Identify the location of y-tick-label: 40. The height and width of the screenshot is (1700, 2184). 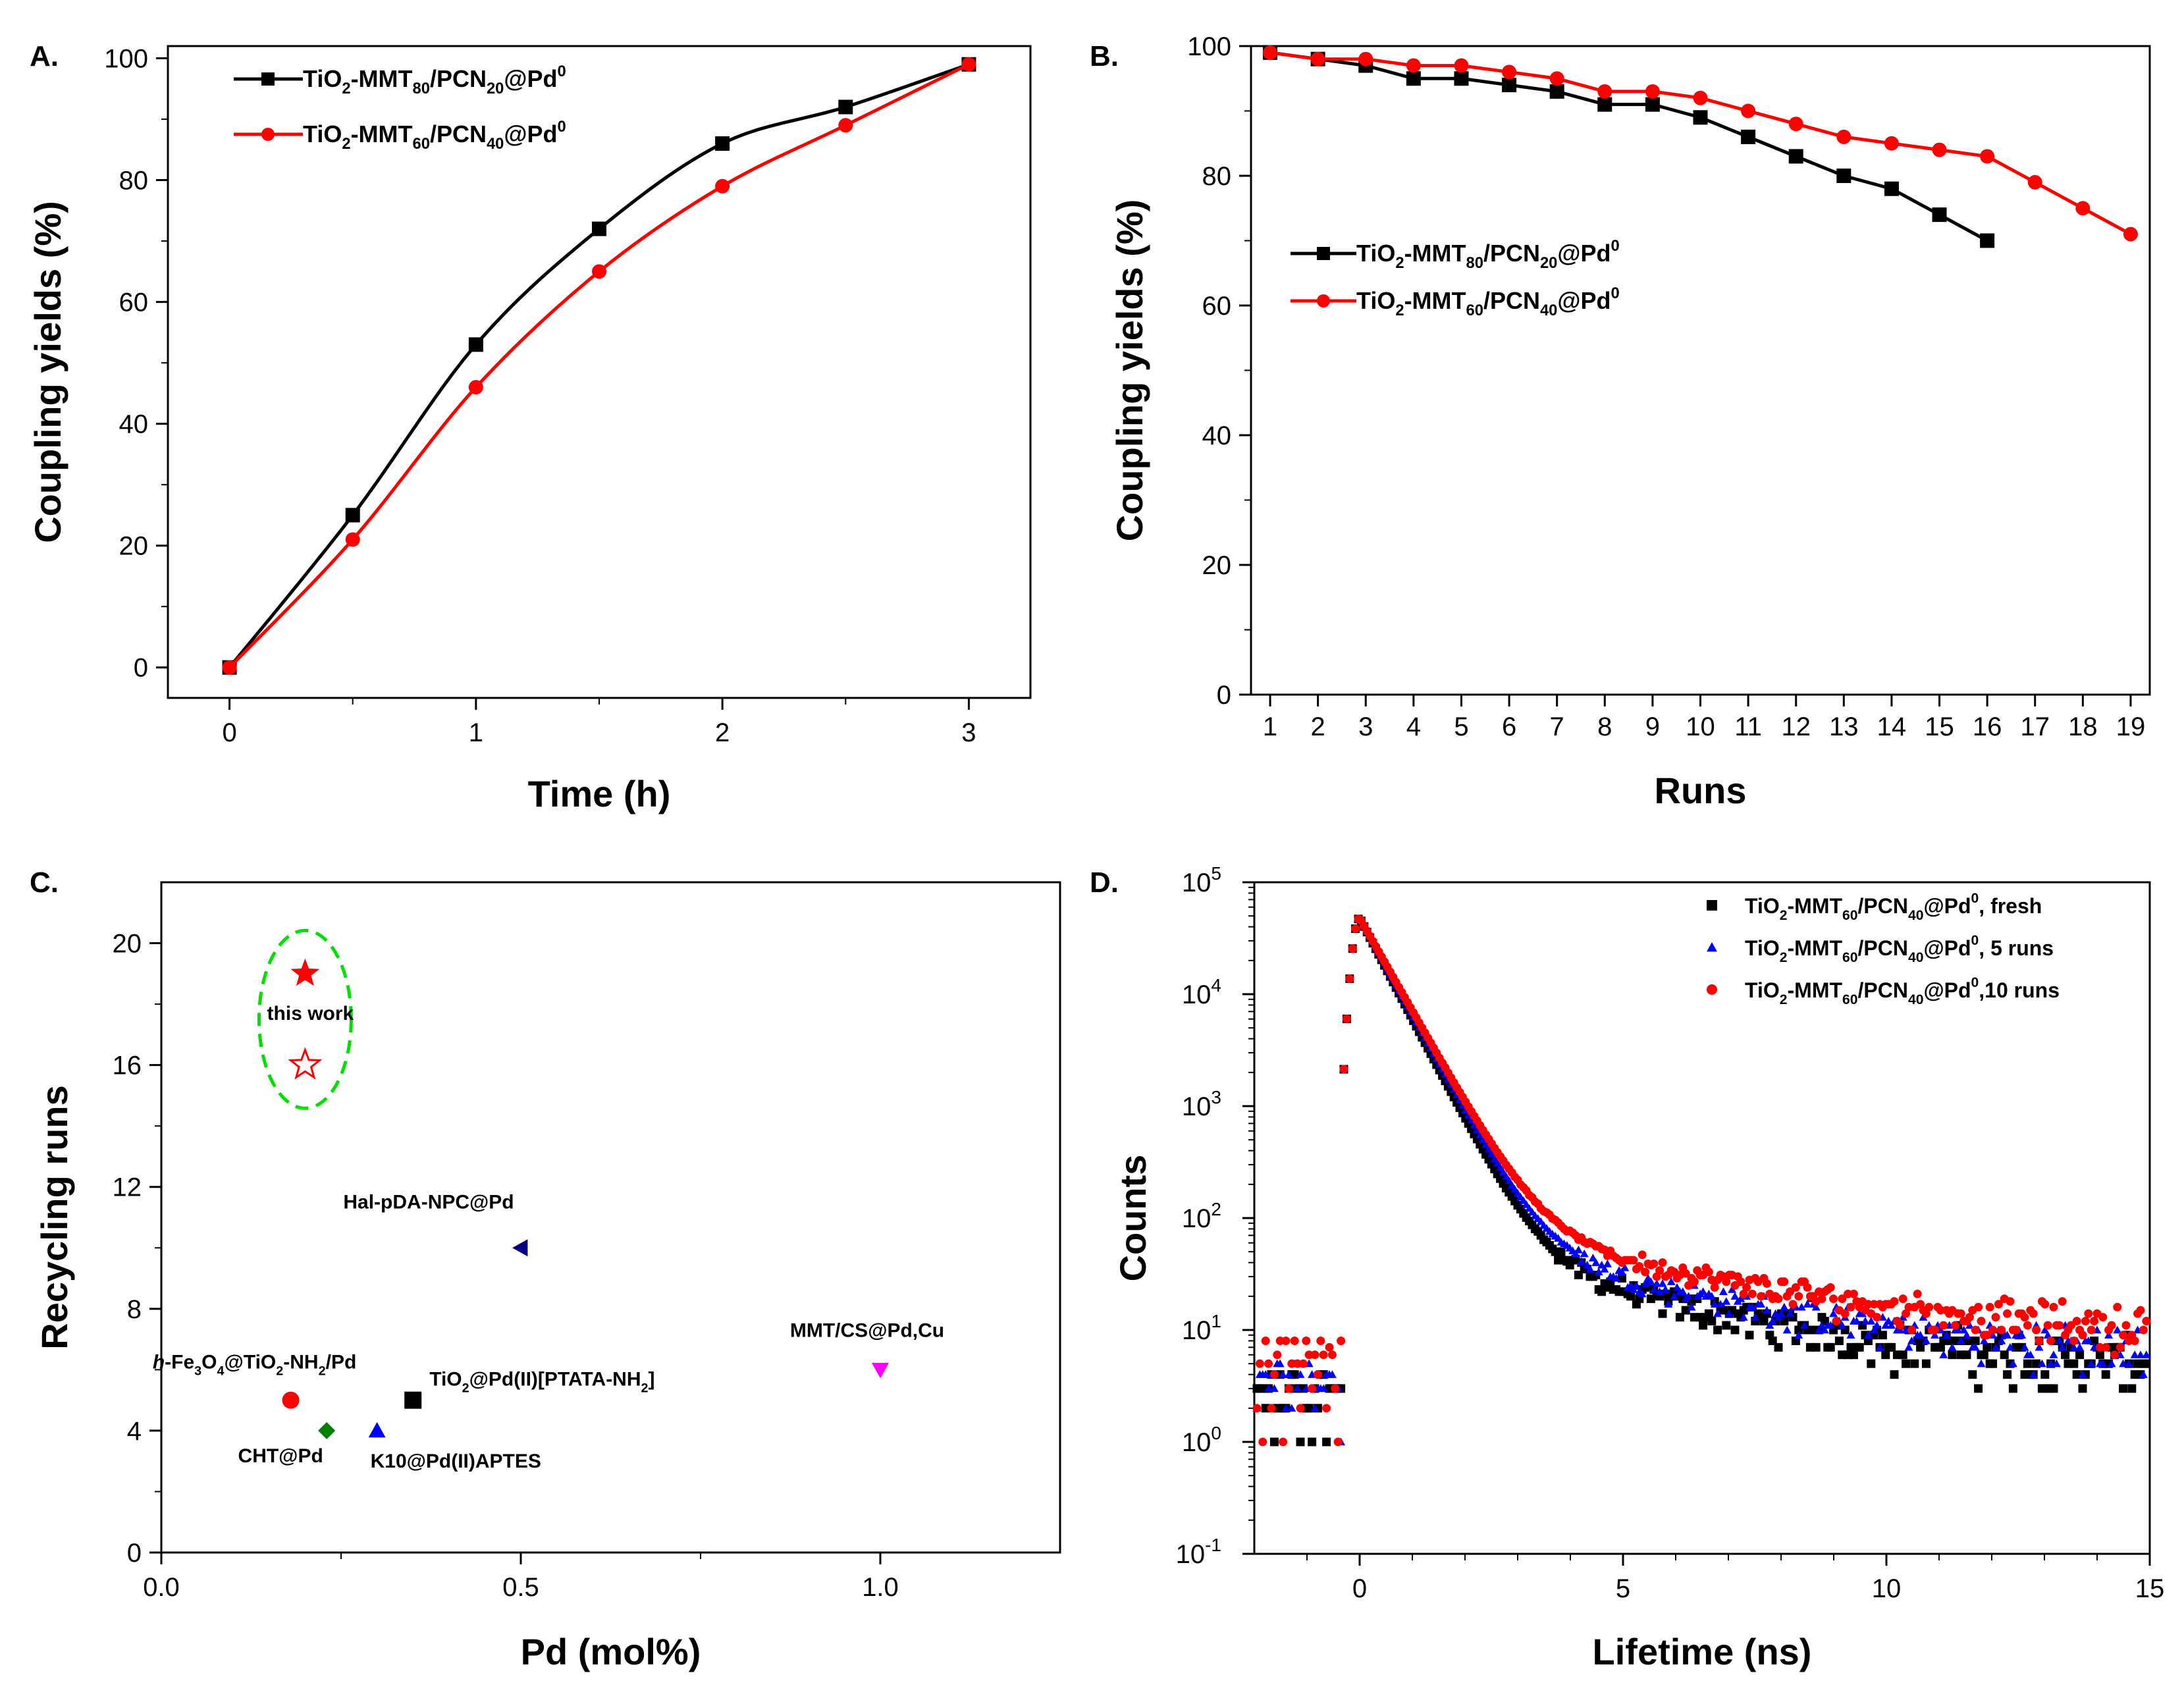
(134, 424).